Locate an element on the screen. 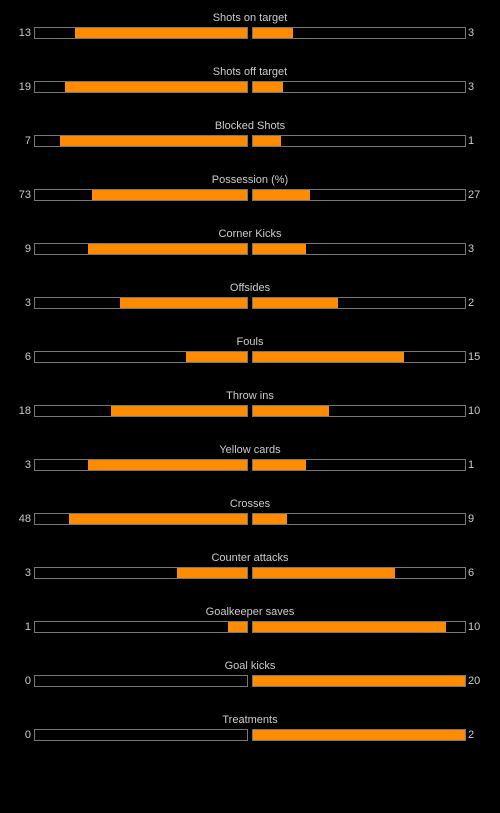 The image size is (500, 813). stat-label: Shots on target is located at coordinates (250, 18).